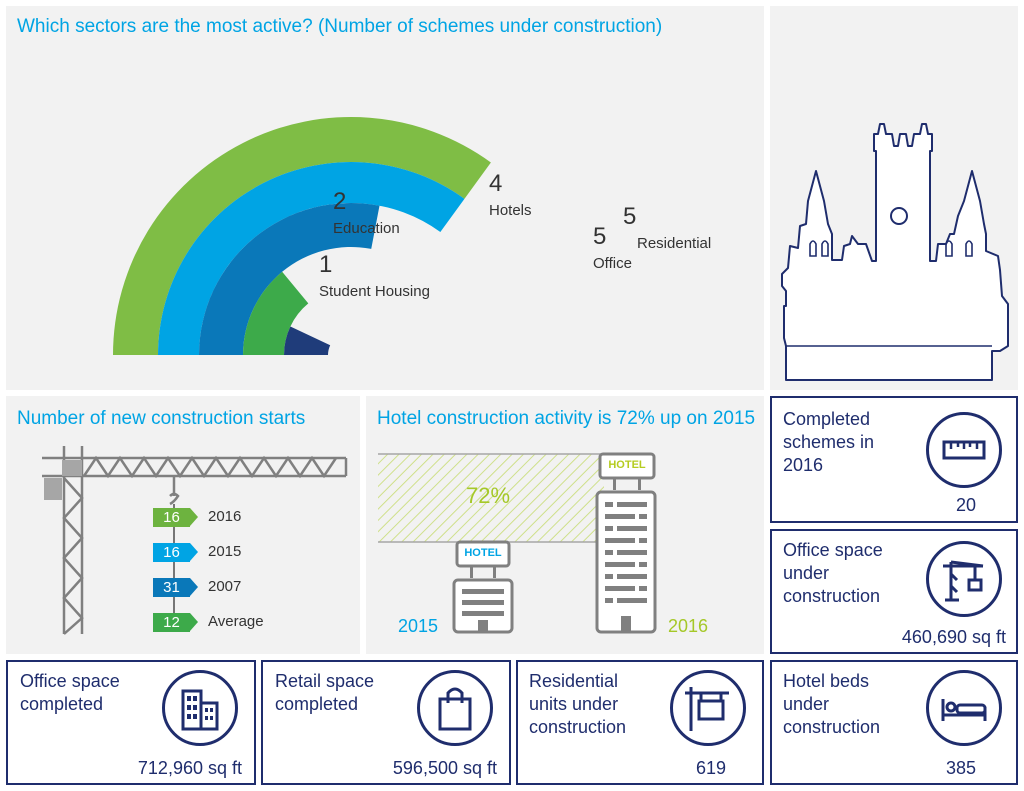 The width and height of the screenshot is (1024, 791). What do you see at coordinates (339, 201) in the screenshot?
I see `sector-value-label: 2` at bounding box center [339, 201].